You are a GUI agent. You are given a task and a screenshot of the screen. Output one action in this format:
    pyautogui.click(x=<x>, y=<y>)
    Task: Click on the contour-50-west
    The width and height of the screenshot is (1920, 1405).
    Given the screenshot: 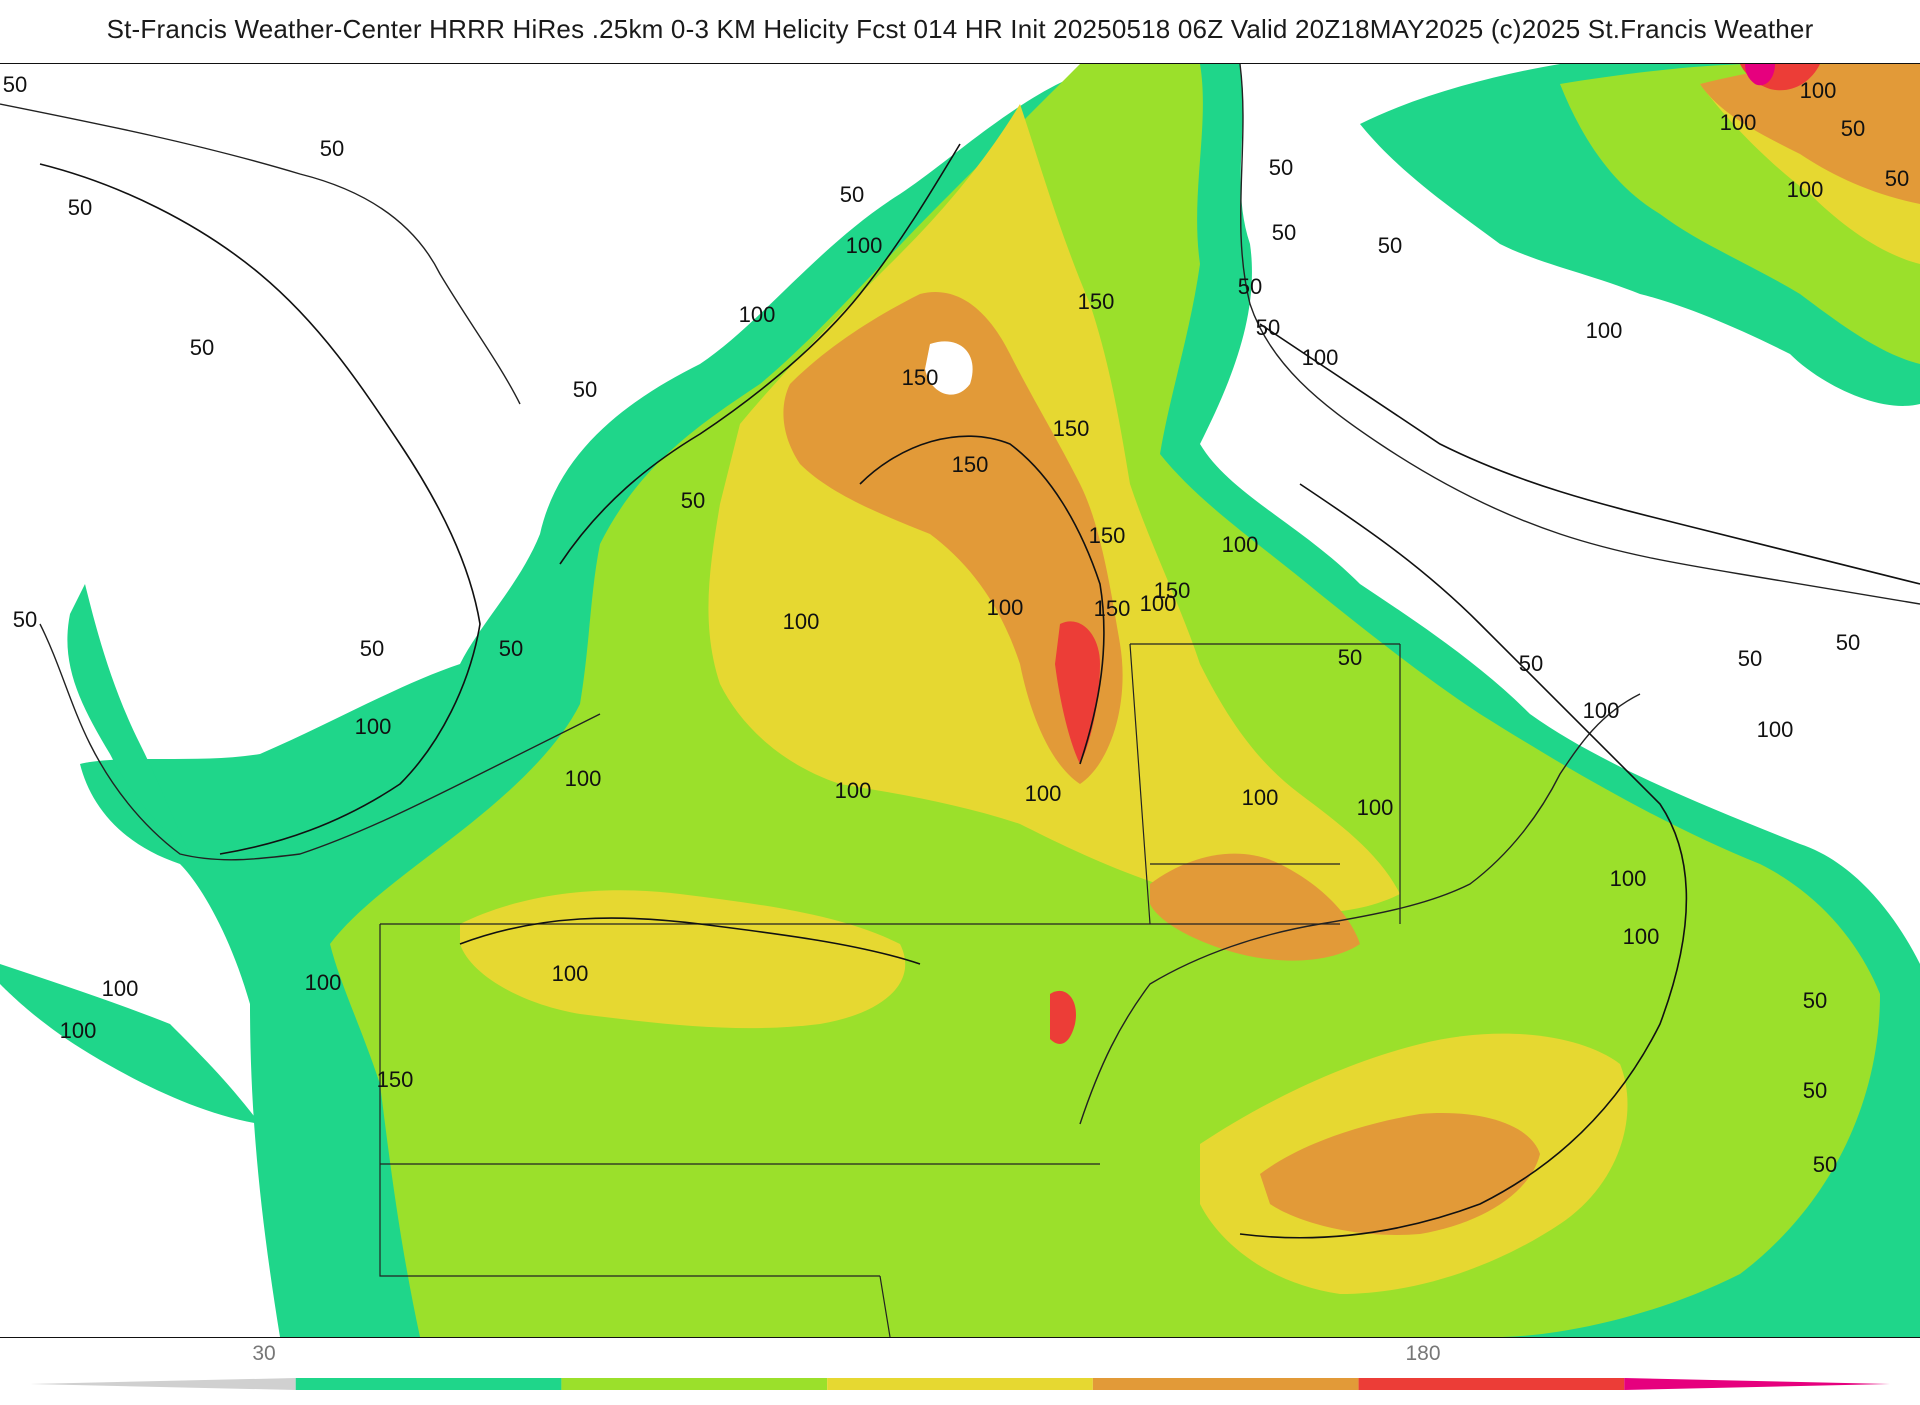 What is the action you would take?
    pyautogui.click(x=260, y=509)
    